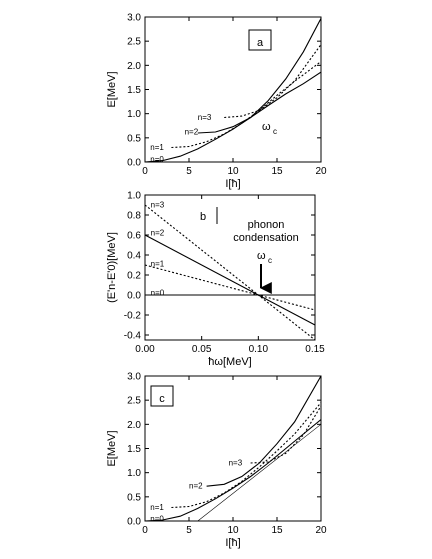 The height and width of the screenshot is (559, 432). What do you see at coordinates (133, 336) in the screenshot?
I see `y-tick-label: -0.4` at bounding box center [133, 336].